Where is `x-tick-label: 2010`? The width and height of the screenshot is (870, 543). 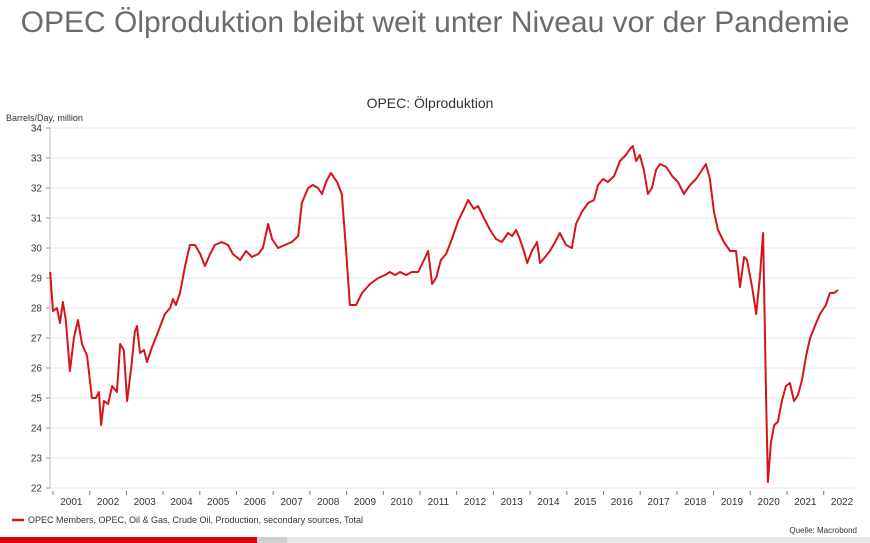
x-tick-label: 2010 is located at coordinates (402, 502).